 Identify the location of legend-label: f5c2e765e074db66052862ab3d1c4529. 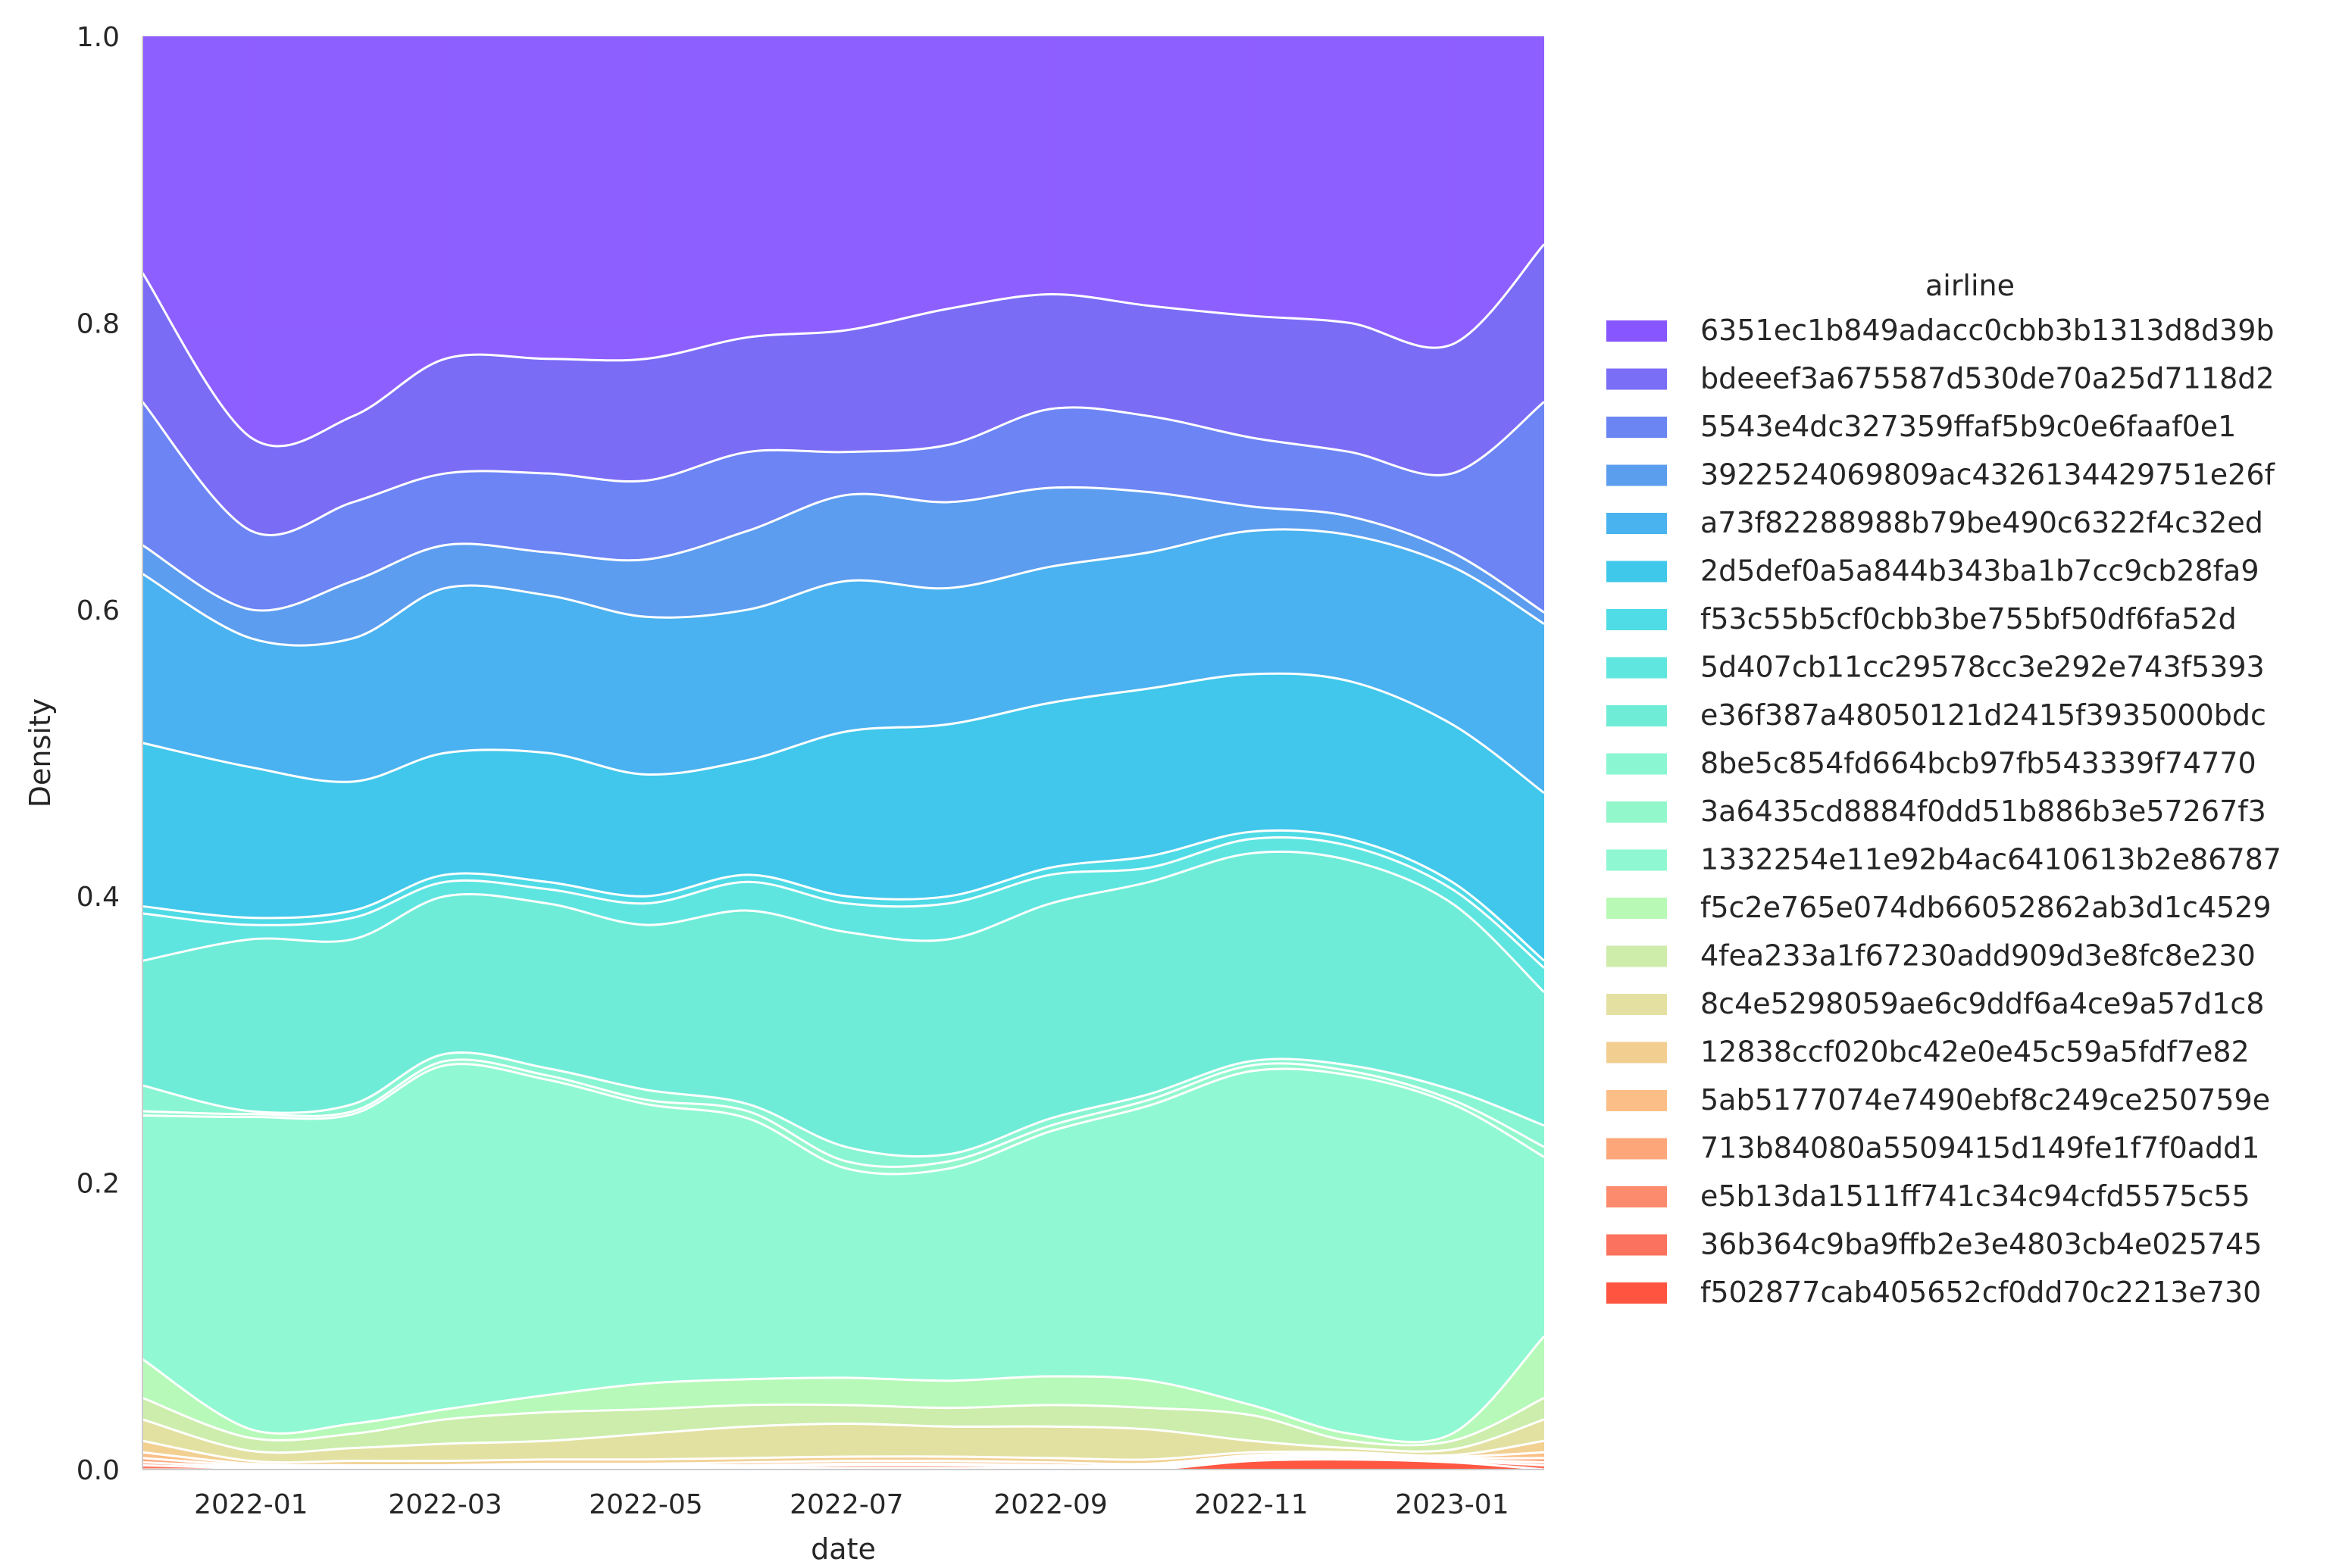
(1986, 908).